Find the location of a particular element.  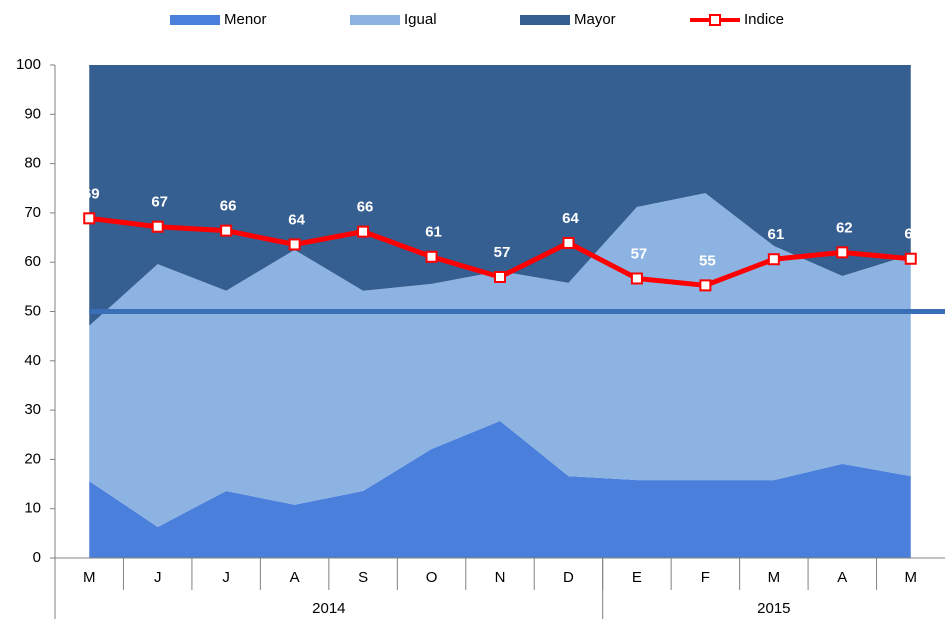

x-tick-label: N is located at coordinates (500, 577).